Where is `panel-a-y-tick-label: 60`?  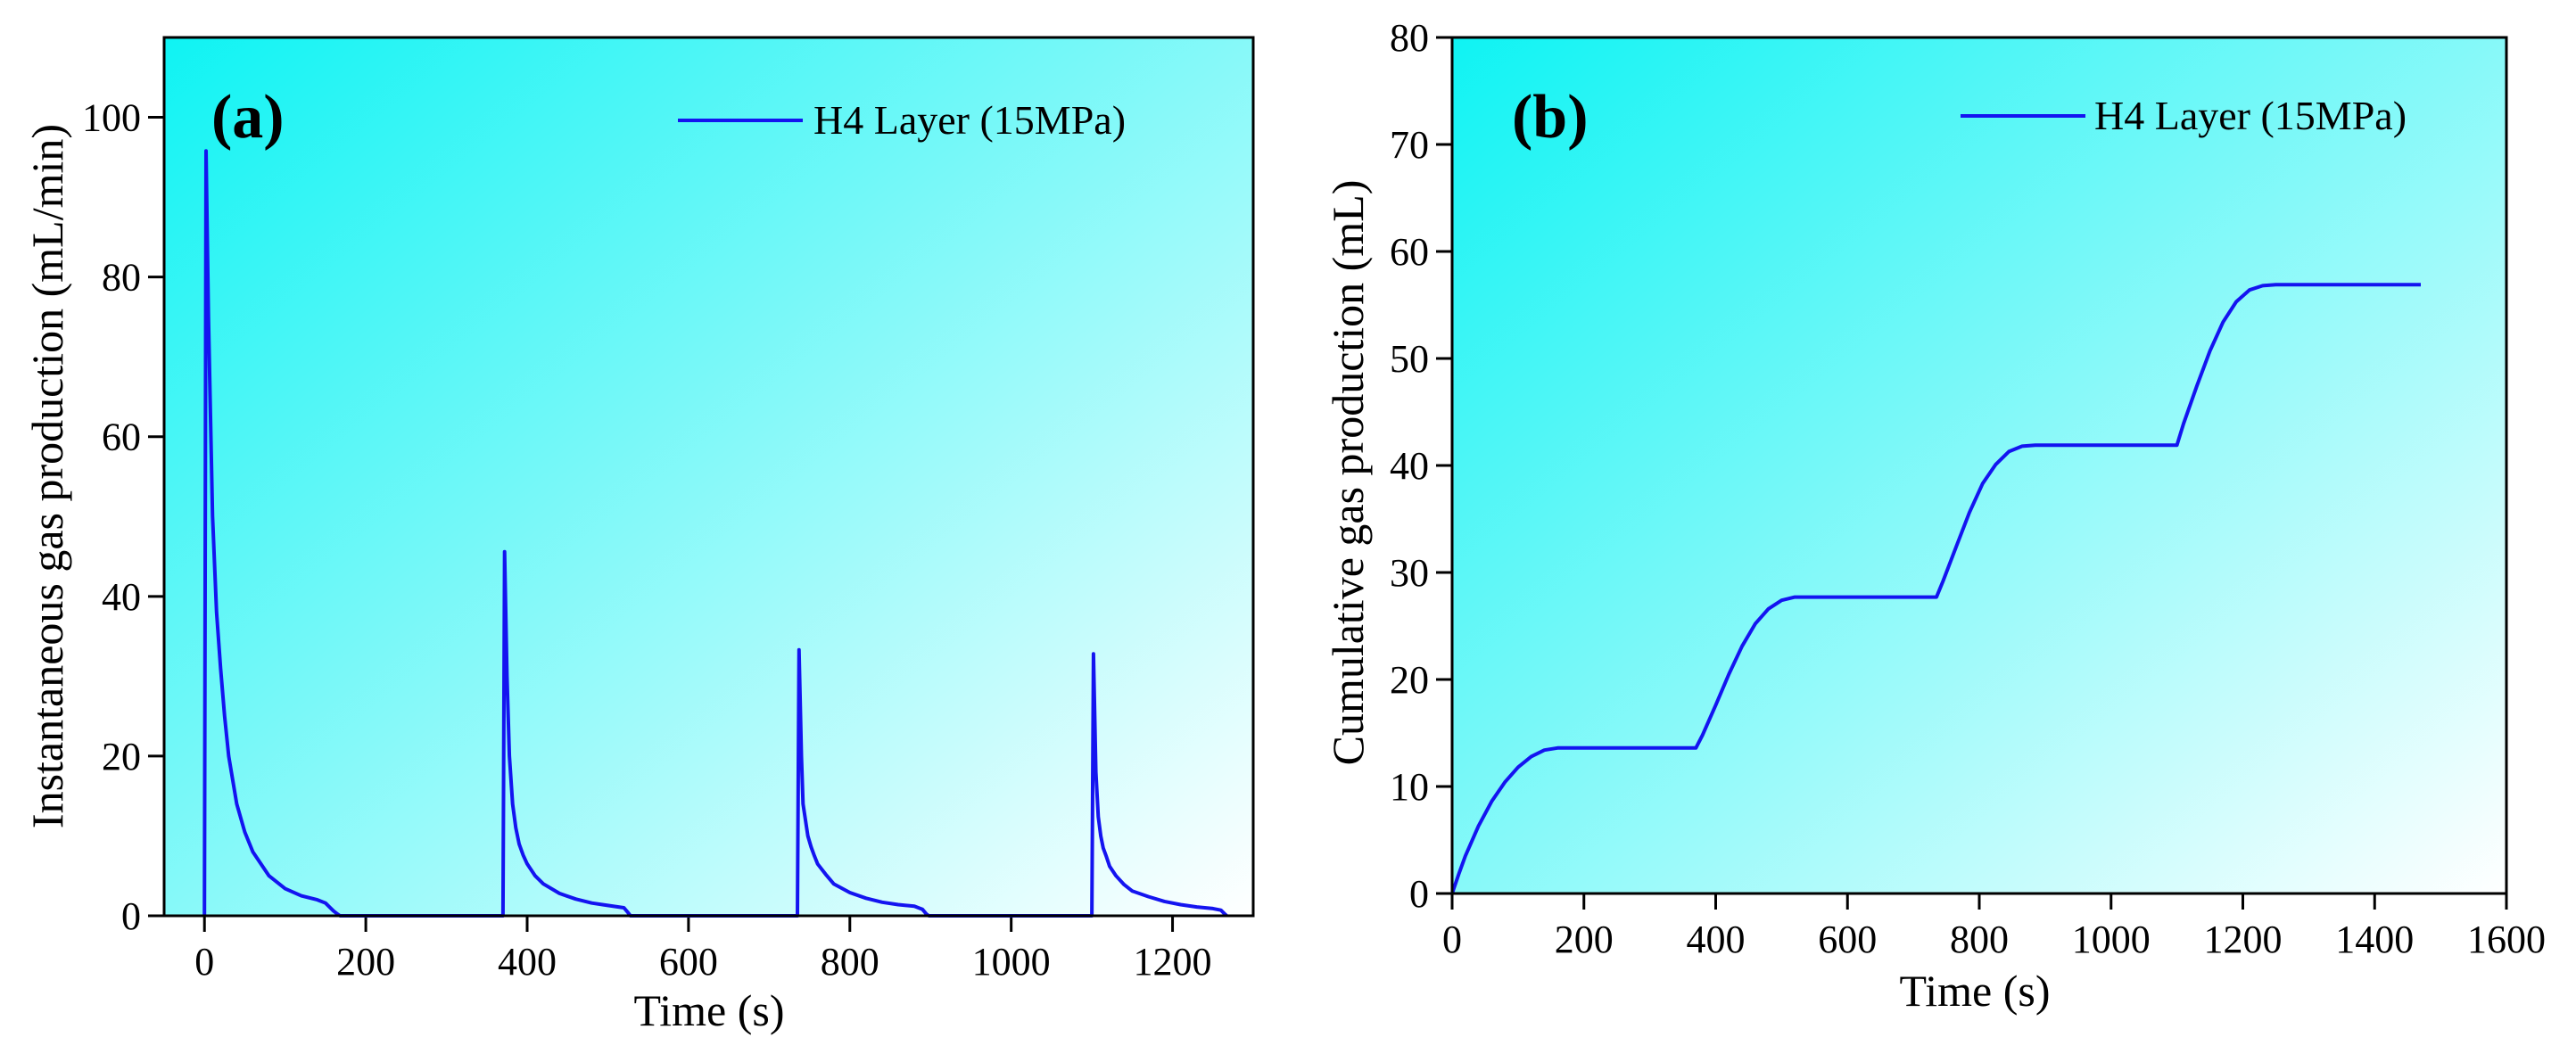
panel-a-y-tick-label: 60 is located at coordinates (121, 437).